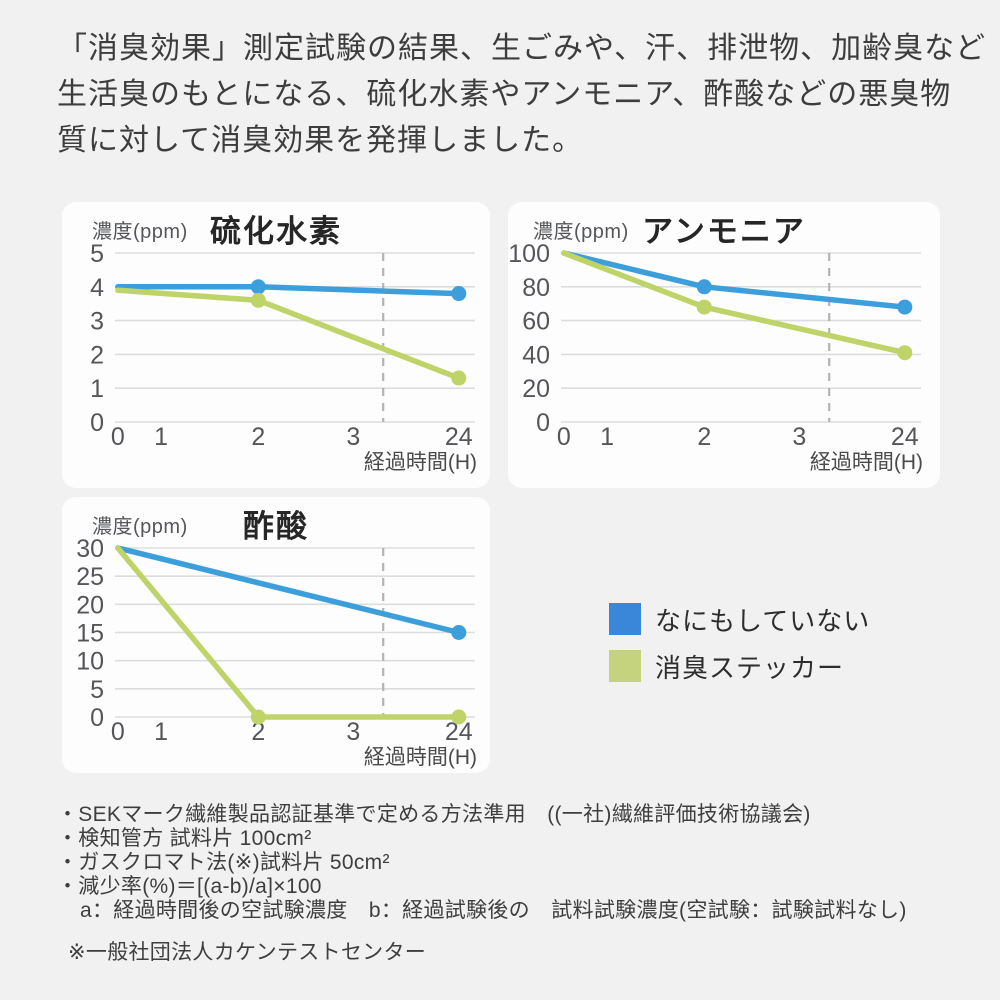 Image resolution: width=1000 pixels, height=1000 pixels. Describe the element at coordinates (223, 862) in the screenshot. I see `footnote-gas-chromatography: ・ガスクロマト法(※)試料片 50cm²` at that location.